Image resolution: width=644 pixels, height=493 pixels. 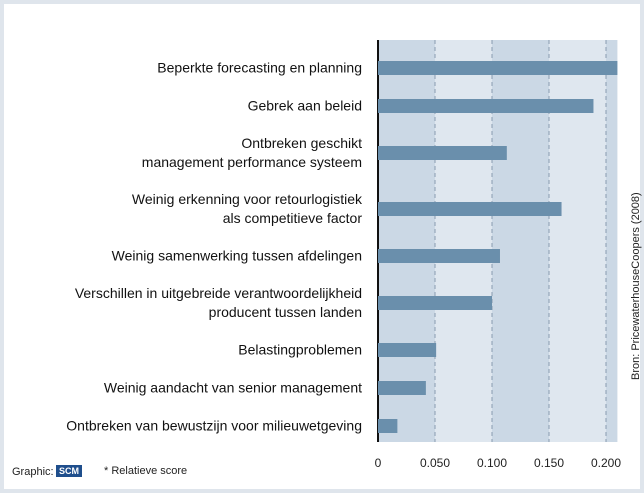 I want to click on category-label: Weinig aandacht van senior management, so click(x=232, y=387).